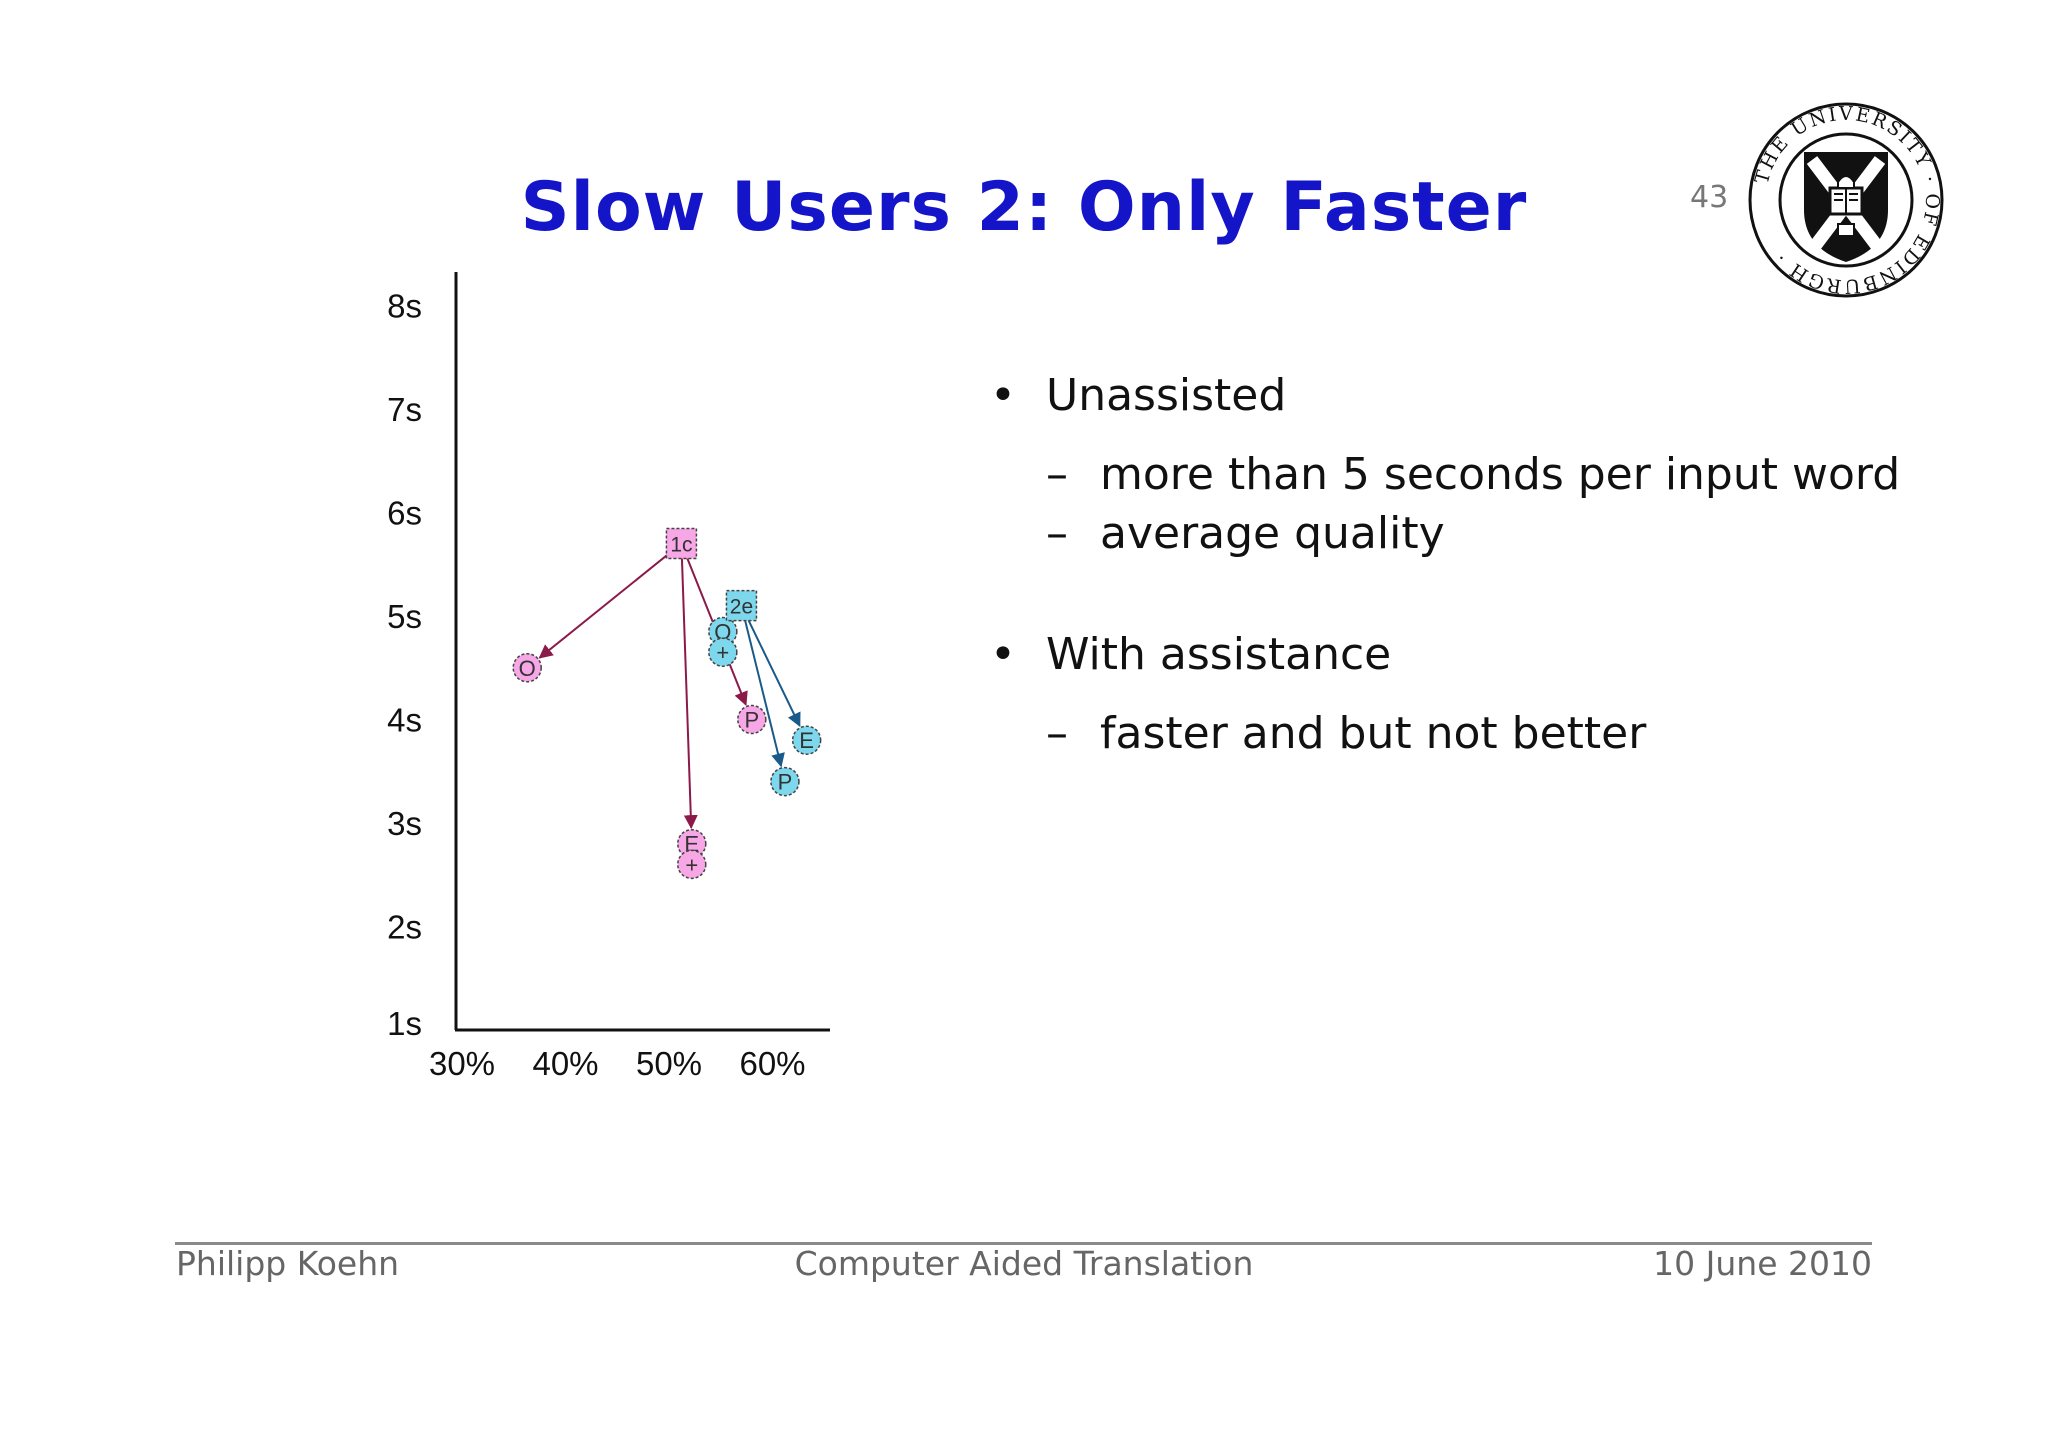 This screenshot has height=1448, width=2048. What do you see at coordinates (404, 409) in the screenshot?
I see `y-tick-label: 7s` at bounding box center [404, 409].